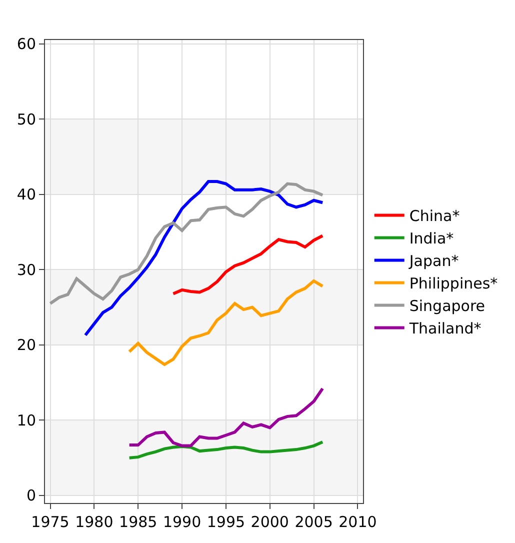  Describe the element at coordinates (453, 283) in the screenshot. I see `legend-label: Philippines*` at that location.